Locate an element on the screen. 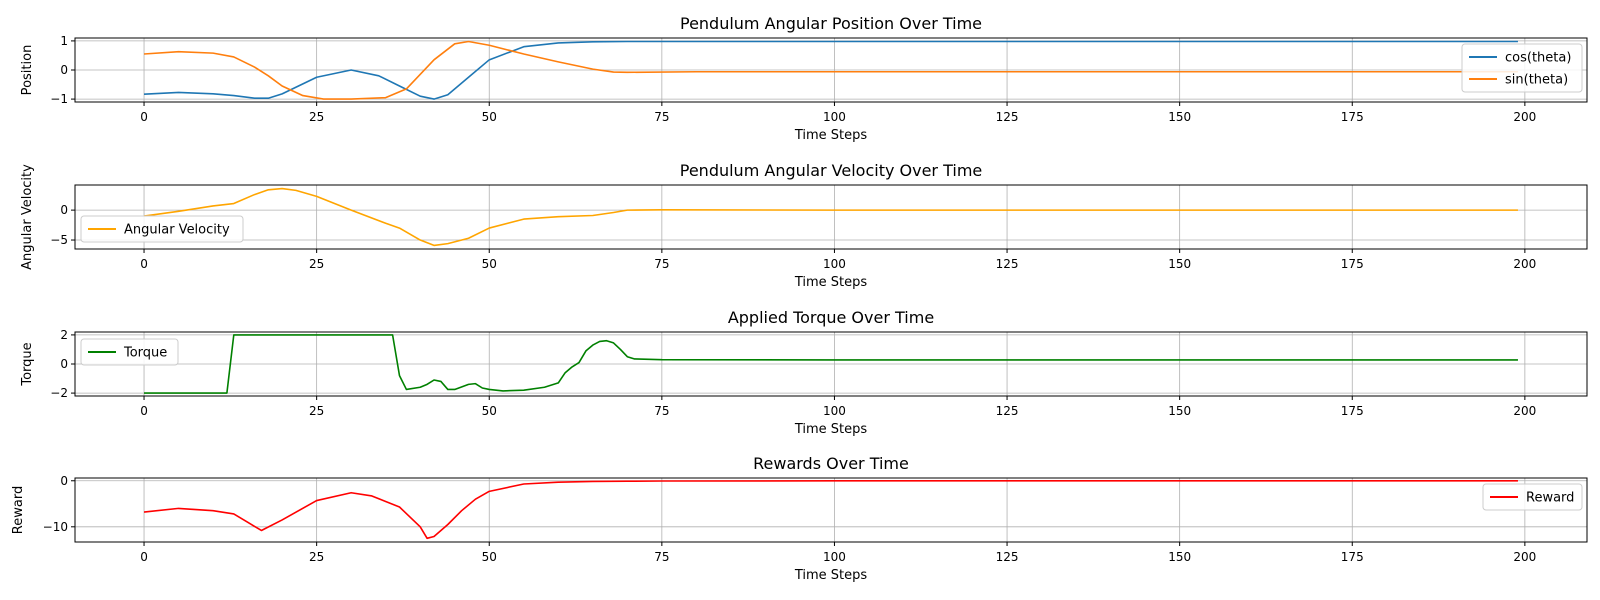 Image resolution: width=1600 pixels, height=600 pixels. legend-entry: Angular Velocity is located at coordinates (177, 230).